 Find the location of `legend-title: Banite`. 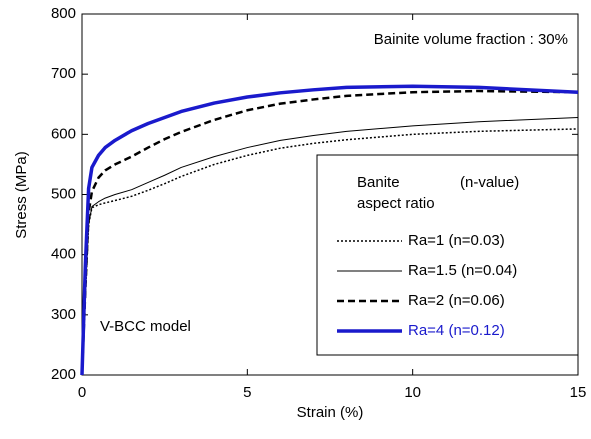

legend-title: Banite is located at coordinates (378, 182).